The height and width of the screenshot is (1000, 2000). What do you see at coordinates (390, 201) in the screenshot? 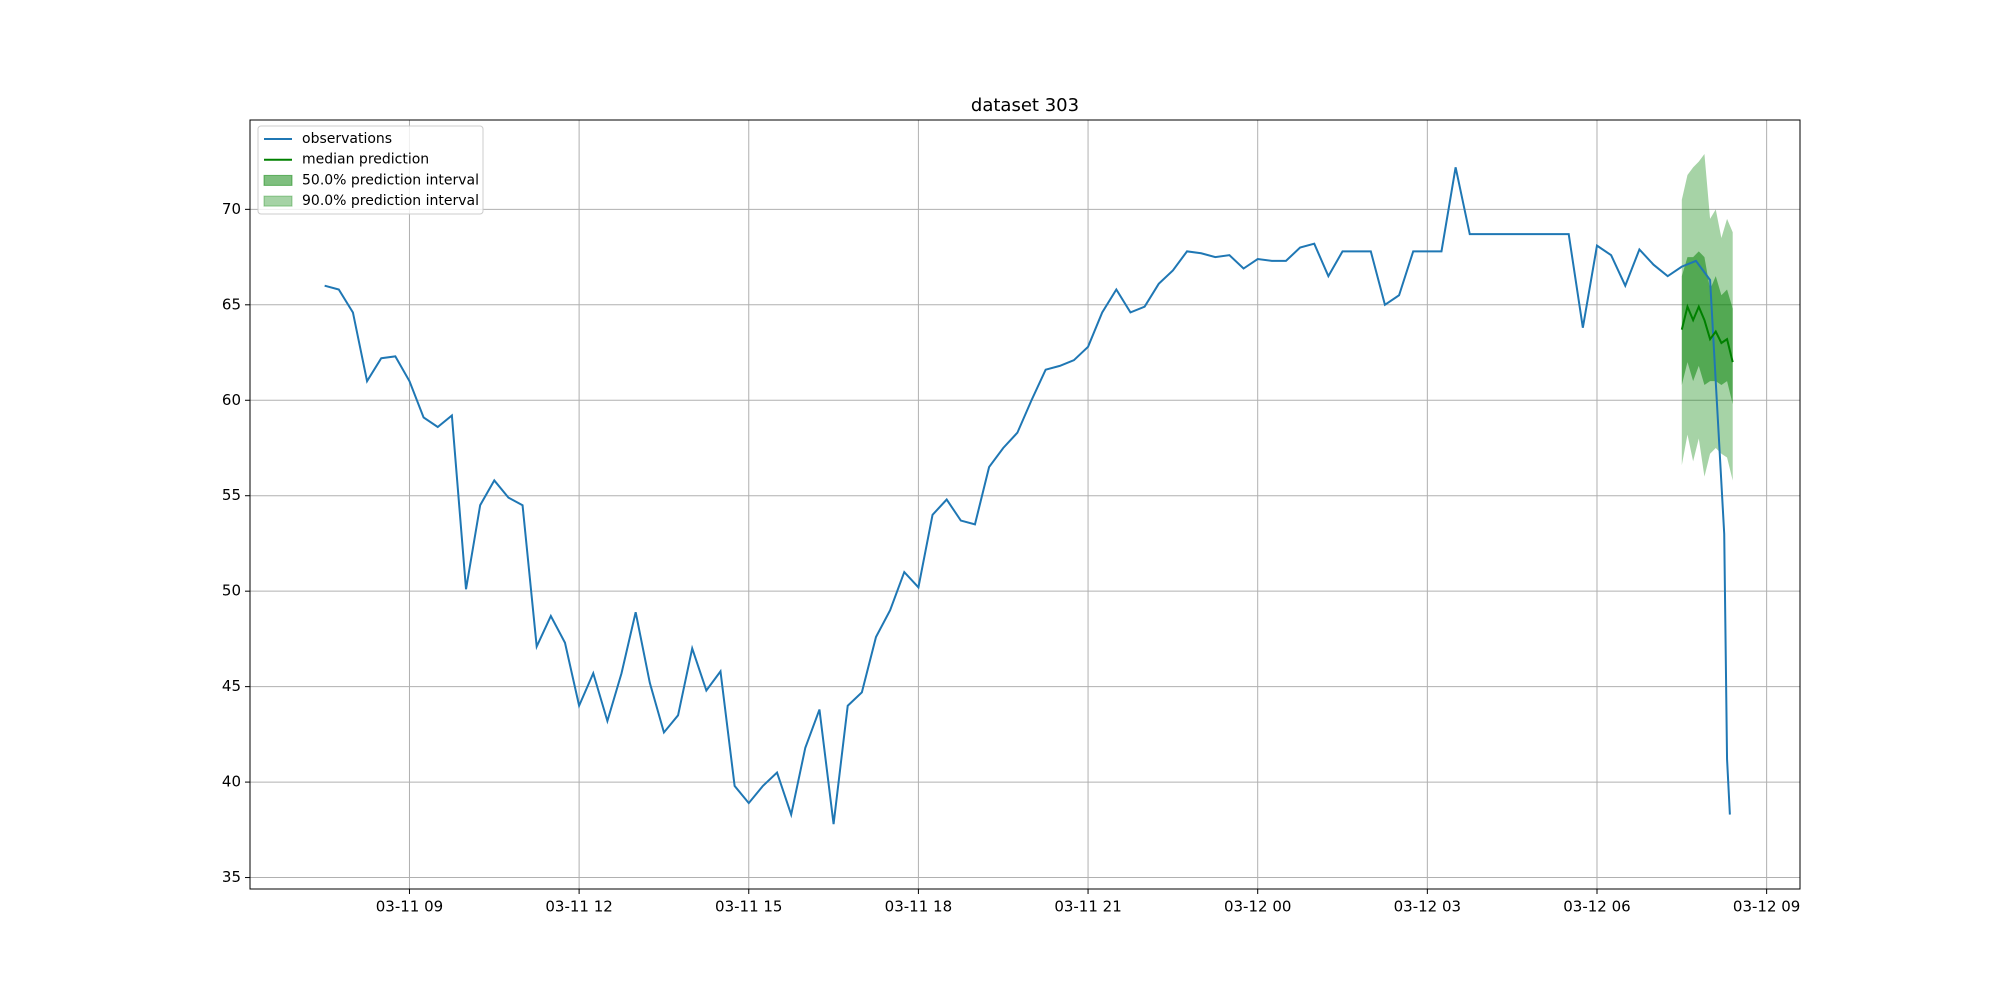
I see `legend-label: 90.0% prediction interval` at bounding box center [390, 201].